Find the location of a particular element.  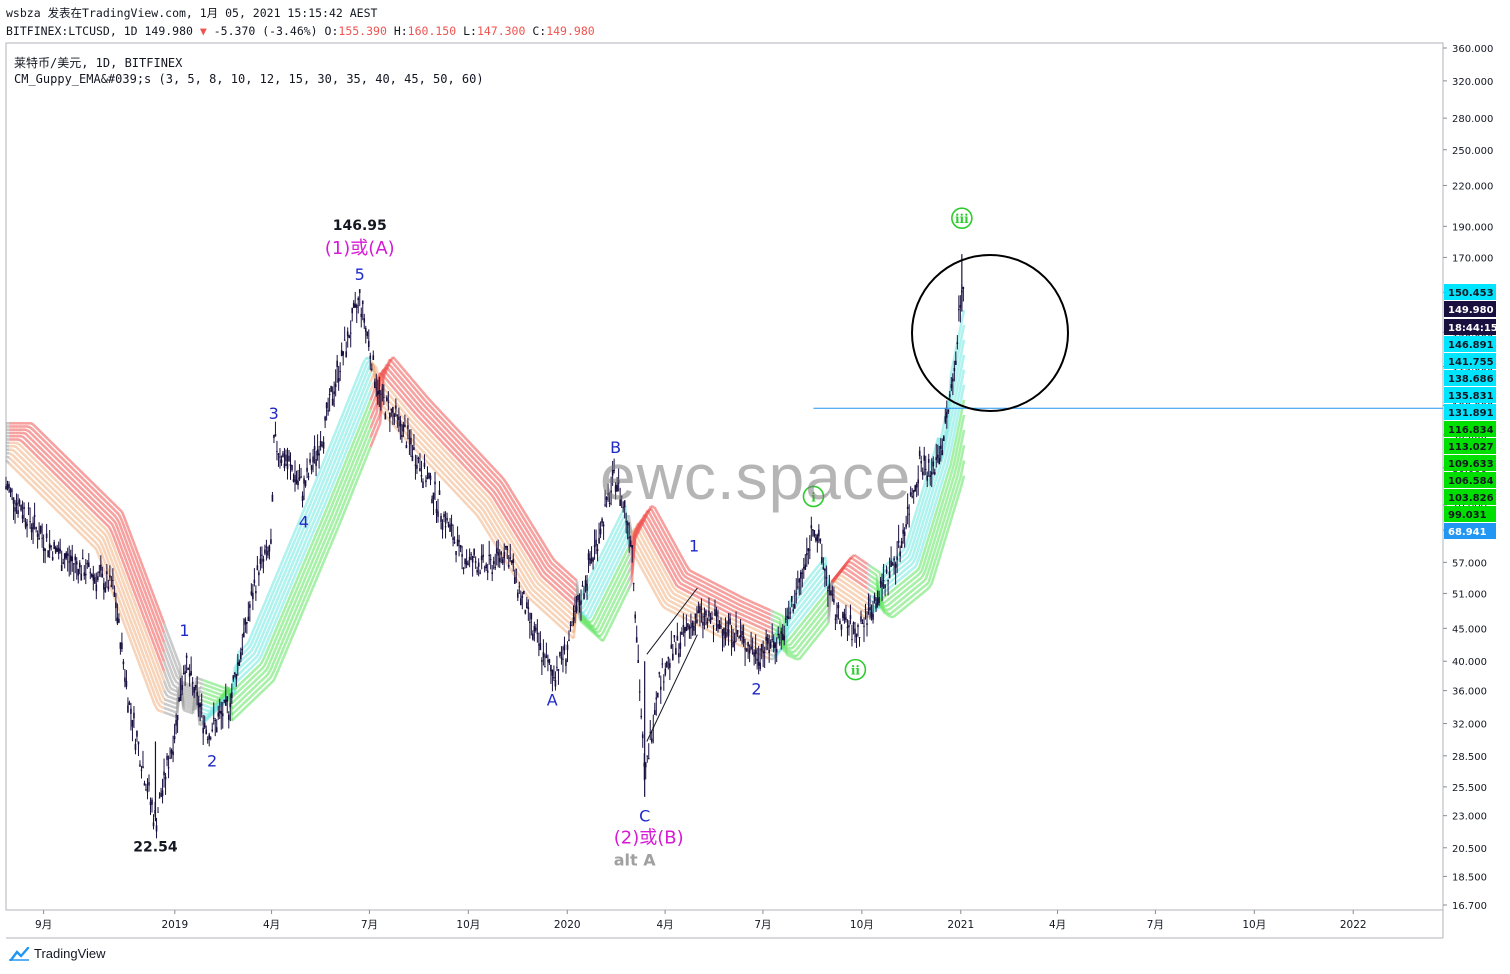

wave-label-intermediate: 3 is located at coordinates (274, 413).